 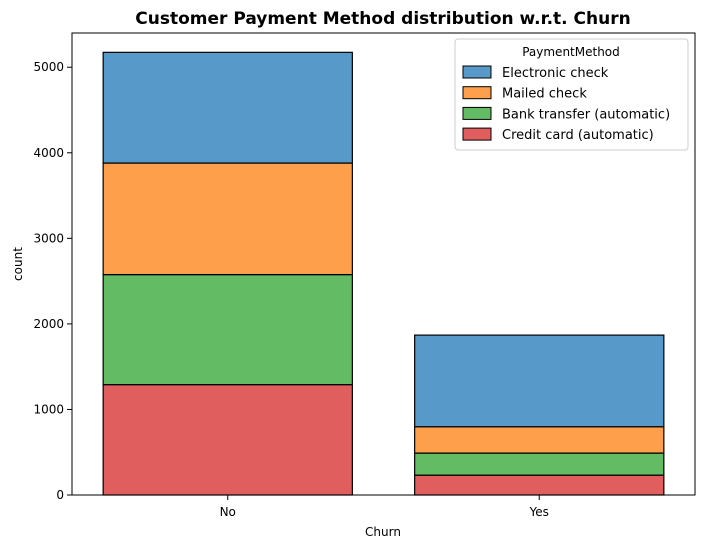 What do you see at coordinates (48, 67) in the screenshot?
I see `y-tick-label: 5000` at bounding box center [48, 67].